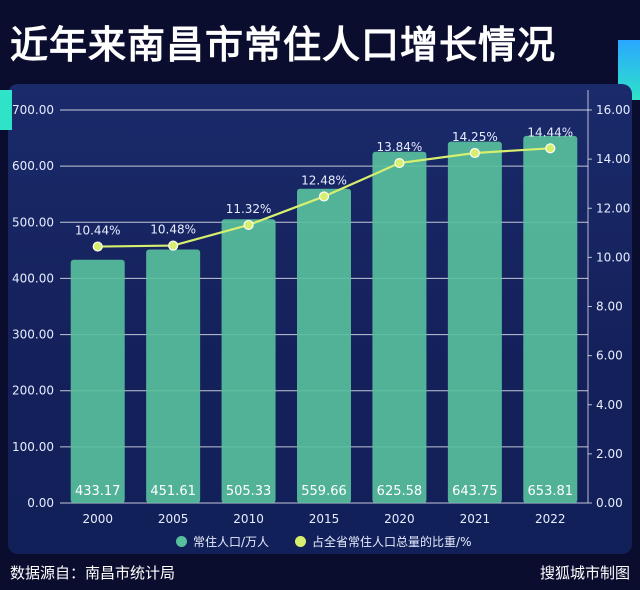 This screenshot has width=640, height=590. What do you see at coordinates (301, 541) in the screenshot?
I see `legend-line-marker` at bounding box center [301, 541].